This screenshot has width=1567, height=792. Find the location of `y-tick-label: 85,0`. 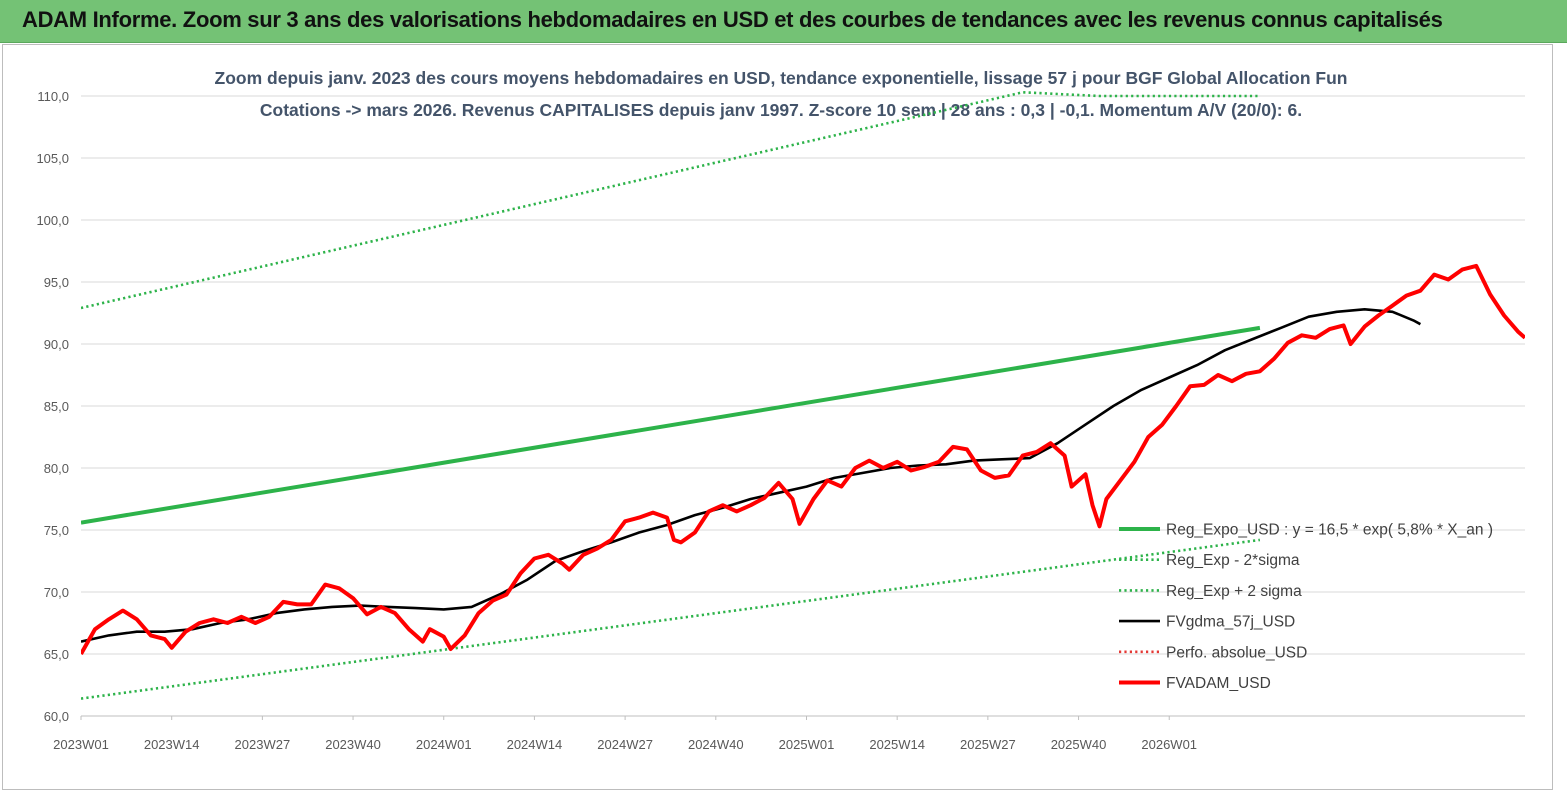

y-tick-label: 85,0 is located at coordinates (56, 406).